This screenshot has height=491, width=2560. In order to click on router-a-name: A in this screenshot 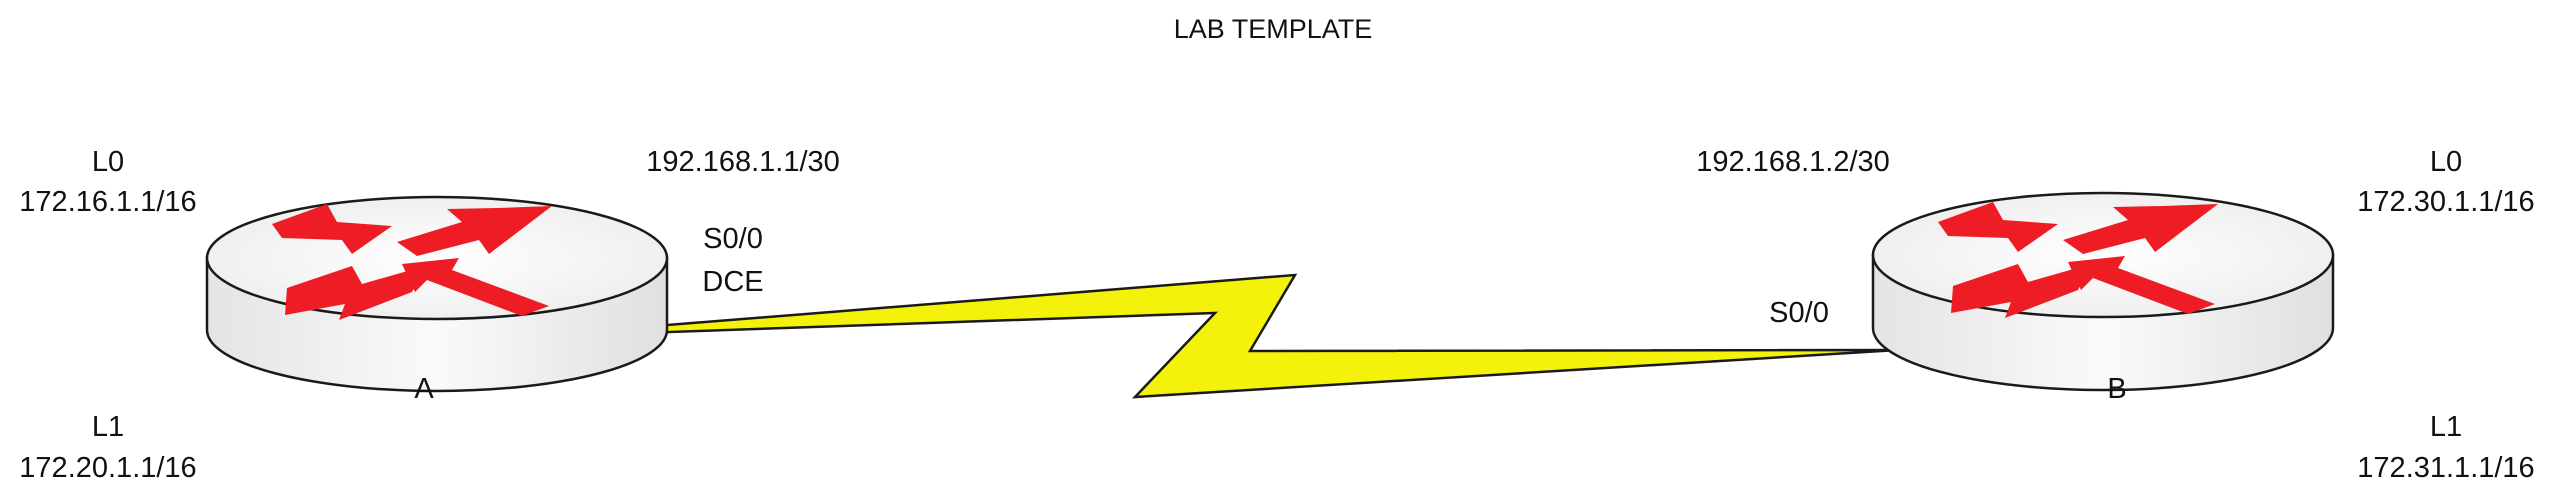, I will do `click(424, 389)`.